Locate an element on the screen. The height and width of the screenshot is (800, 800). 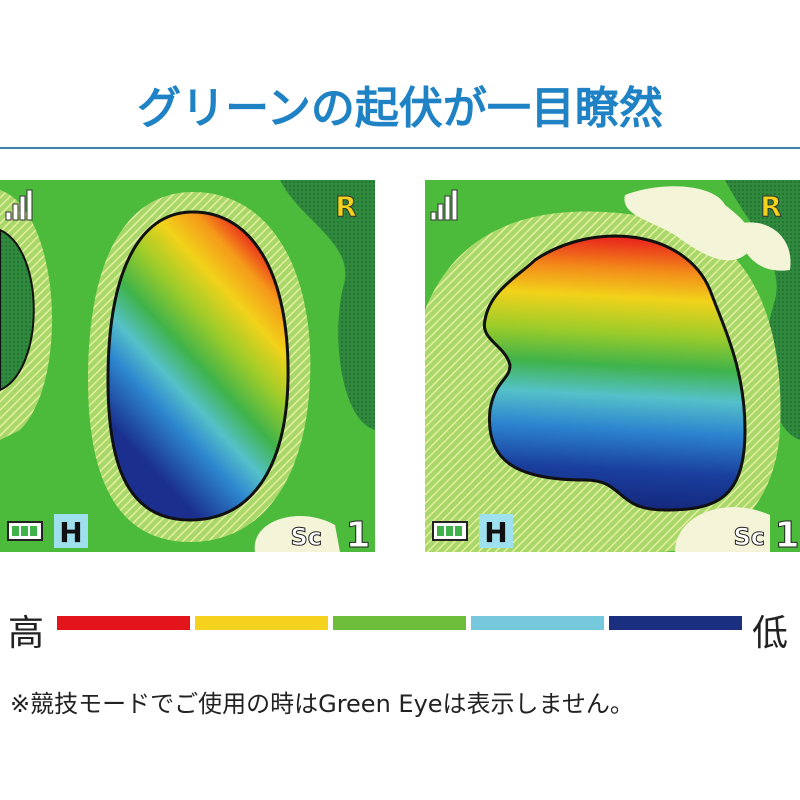
note: ※競技モードでご使用の時はGreen Eyeは表示しません。 is located at coordinates (322, 704).